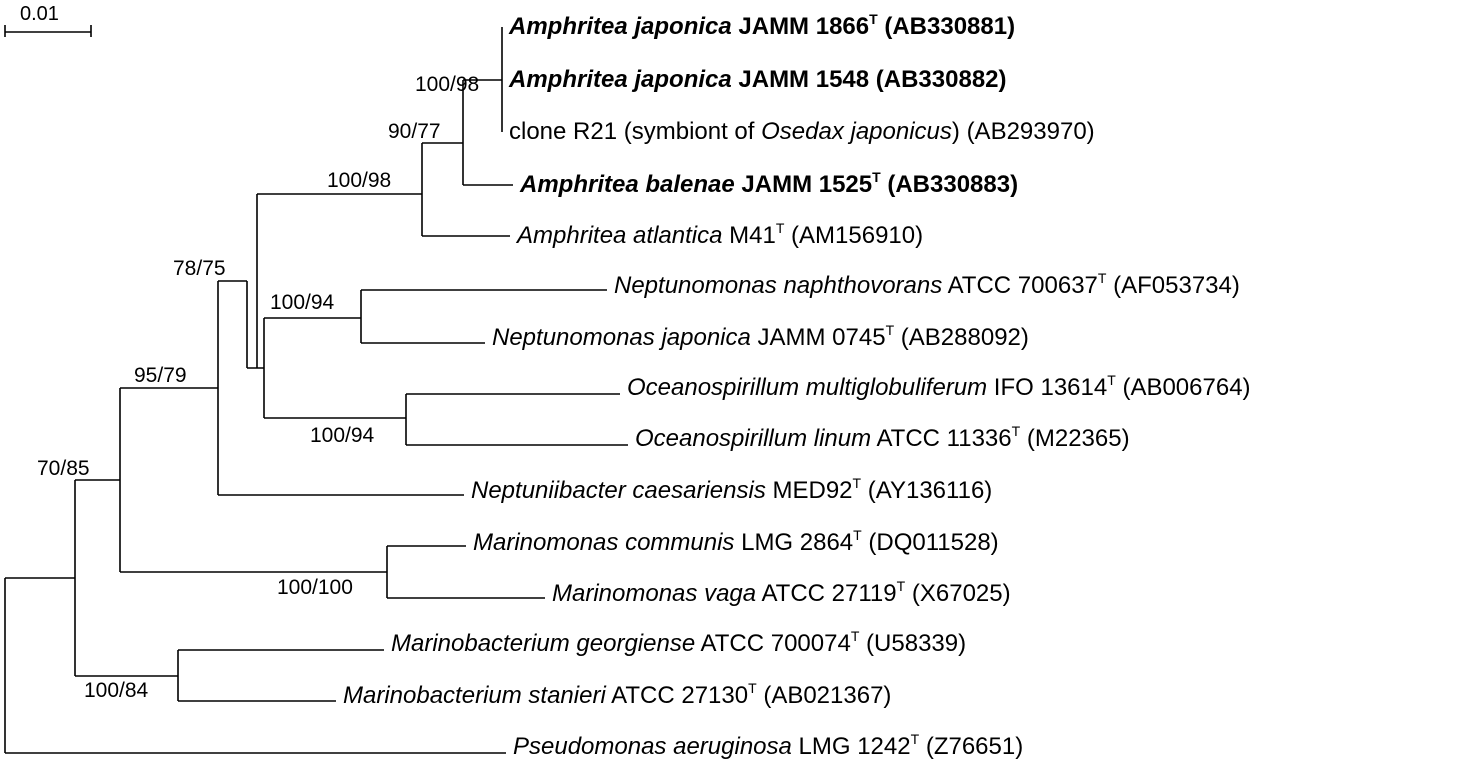  What do you see at coordinates (160, 375) in the screenshot?
I see `bootstrap-value: 95/79` at bounding box center [160, 375].